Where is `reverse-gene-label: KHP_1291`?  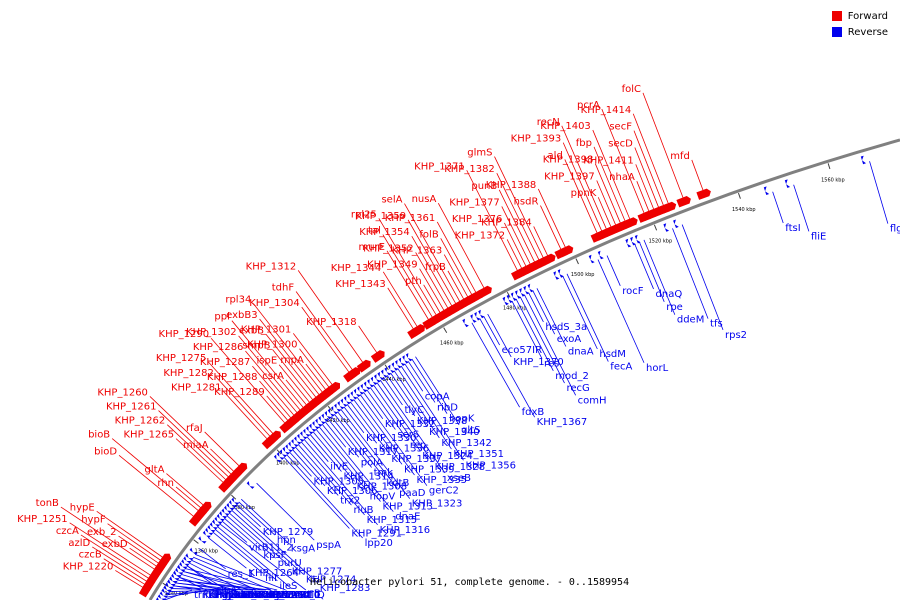 reverse-gene-label: KHP_1291 is located at coordinates (376, 533).